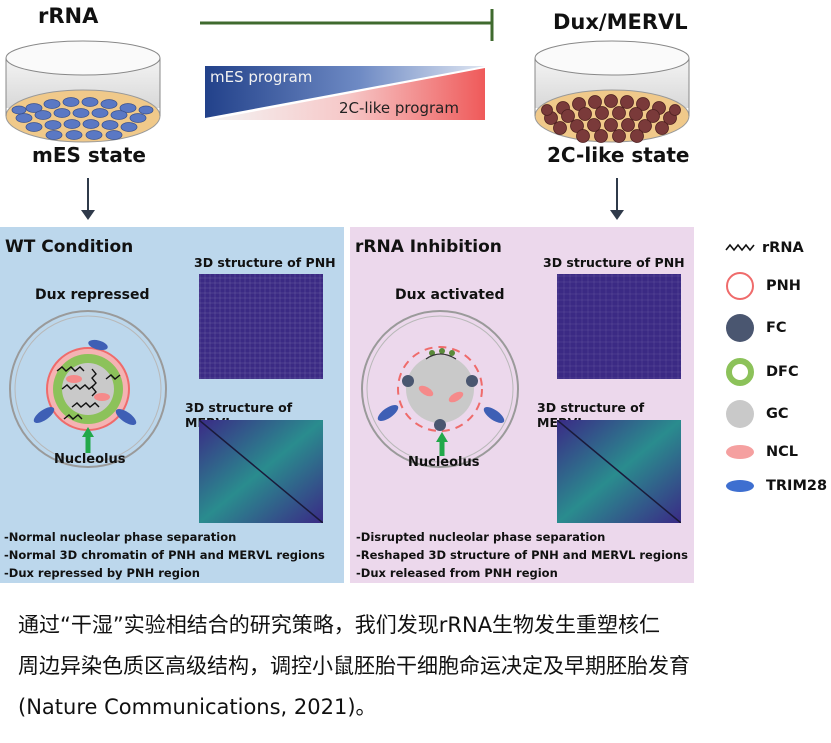 The image size is (831, 743). What do you see at coordinates (120, 537) in the screenshot?
I see `wt-note-1: -Normal nucleolar phase separation` at bounding box center [120, 537].